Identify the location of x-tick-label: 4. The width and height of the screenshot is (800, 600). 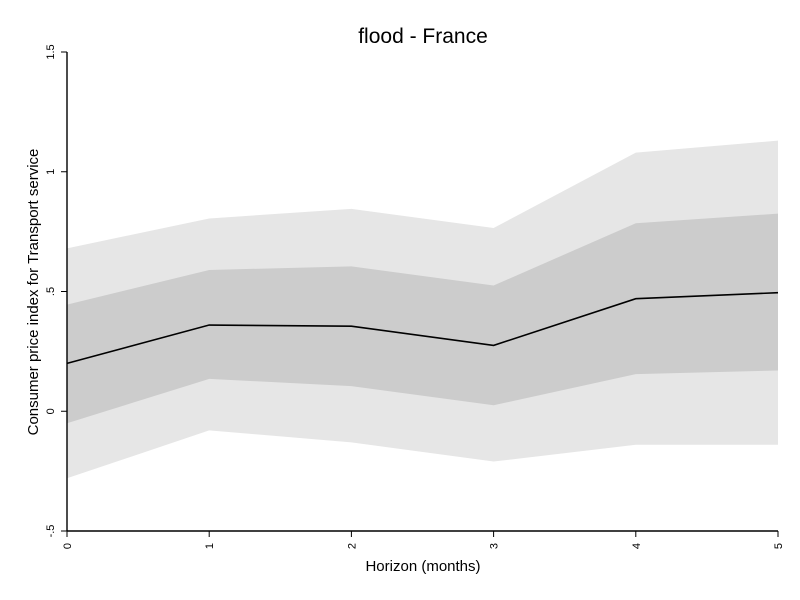
(637, 546).